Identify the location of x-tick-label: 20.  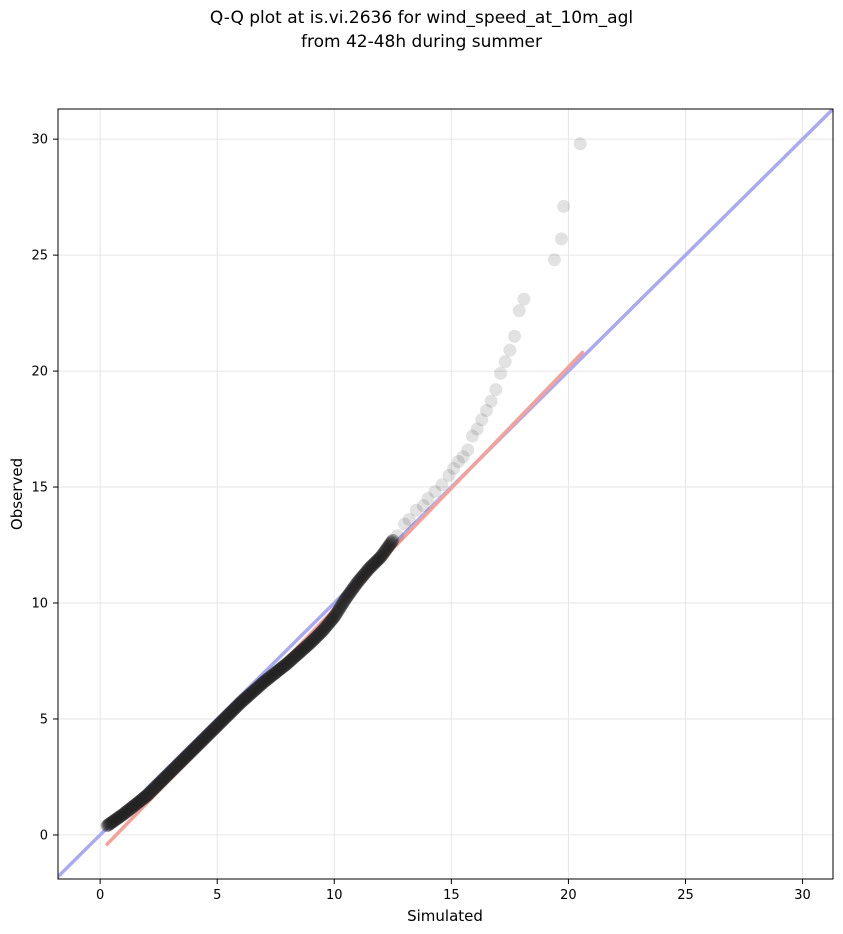
(568, 895).